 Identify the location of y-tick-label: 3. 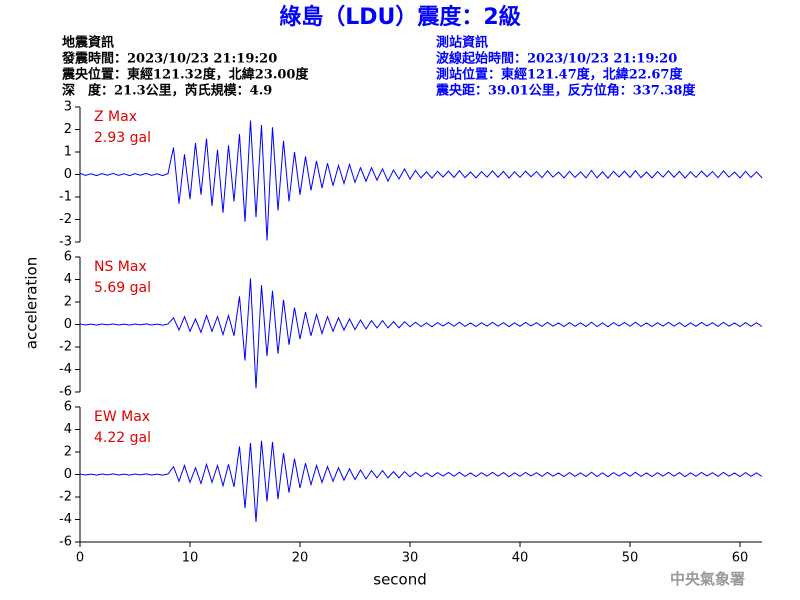
(68, 107).